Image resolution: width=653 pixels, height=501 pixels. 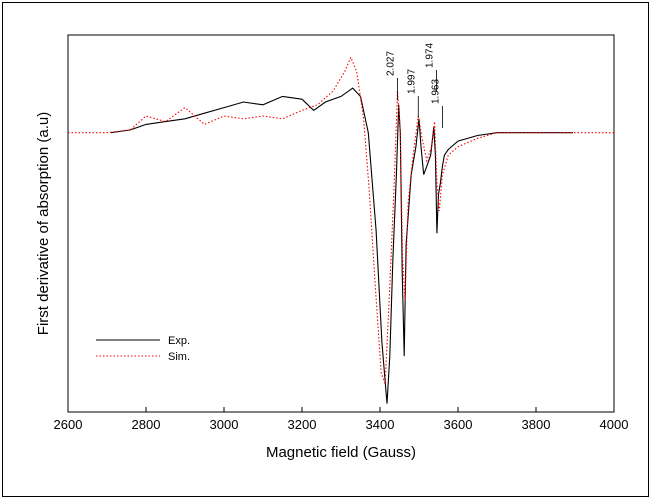 I want to click on legend-label: Exp., so click(x=179, y=341).